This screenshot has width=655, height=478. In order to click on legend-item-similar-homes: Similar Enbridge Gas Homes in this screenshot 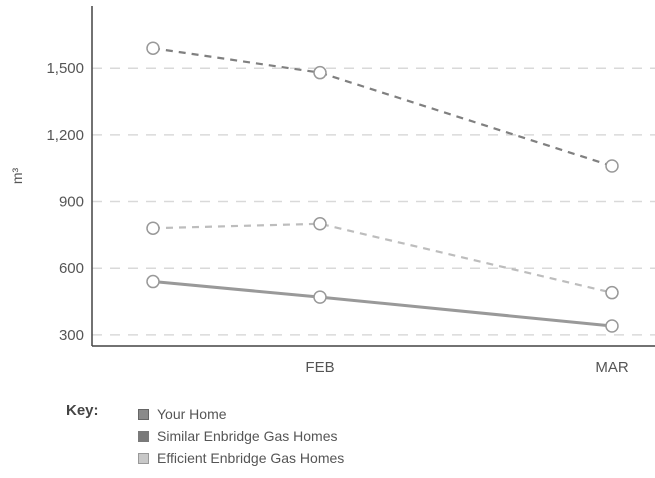, I will do `click(241, 436)`.